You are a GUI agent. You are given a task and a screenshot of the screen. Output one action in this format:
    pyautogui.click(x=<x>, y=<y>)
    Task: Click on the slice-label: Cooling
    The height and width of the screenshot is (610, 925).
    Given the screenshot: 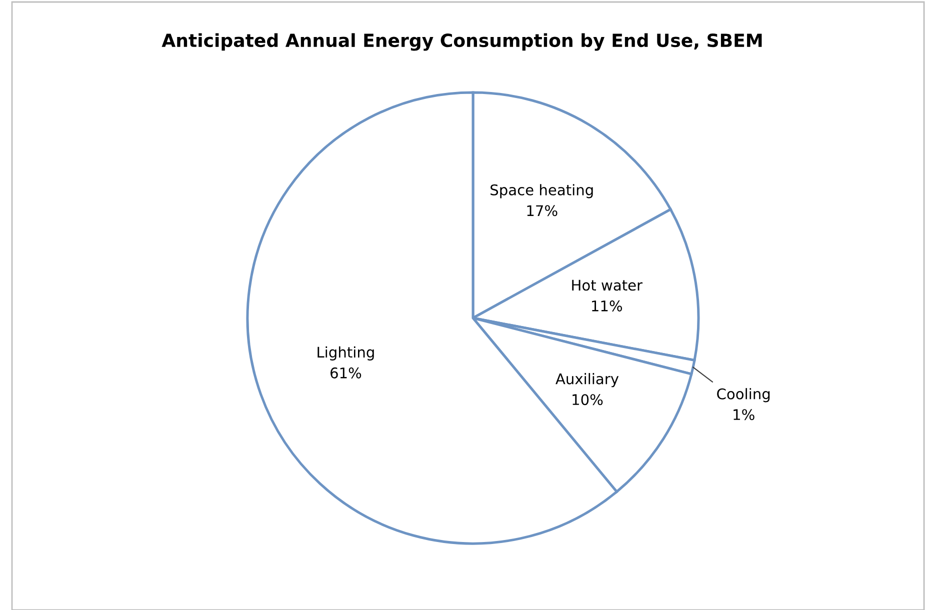 What is the action you would take?
    pyautogui.click(x=743, y=395)
    